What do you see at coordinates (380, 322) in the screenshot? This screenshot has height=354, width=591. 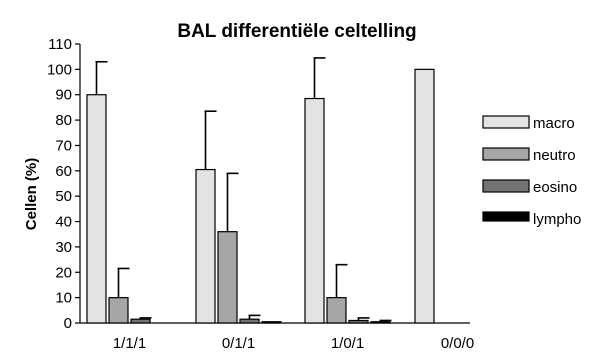 I see `bar-lympho-1/0/1` at bounding box center [380, 322].